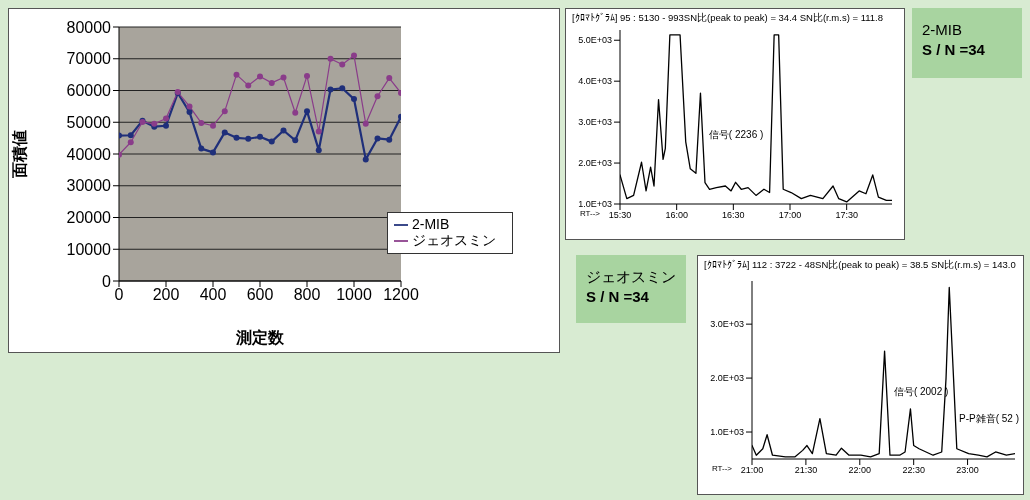 The height and width of the screenshot is (500, 1030). I want to click on x-tick-label: 21:30, so click(806, 470).